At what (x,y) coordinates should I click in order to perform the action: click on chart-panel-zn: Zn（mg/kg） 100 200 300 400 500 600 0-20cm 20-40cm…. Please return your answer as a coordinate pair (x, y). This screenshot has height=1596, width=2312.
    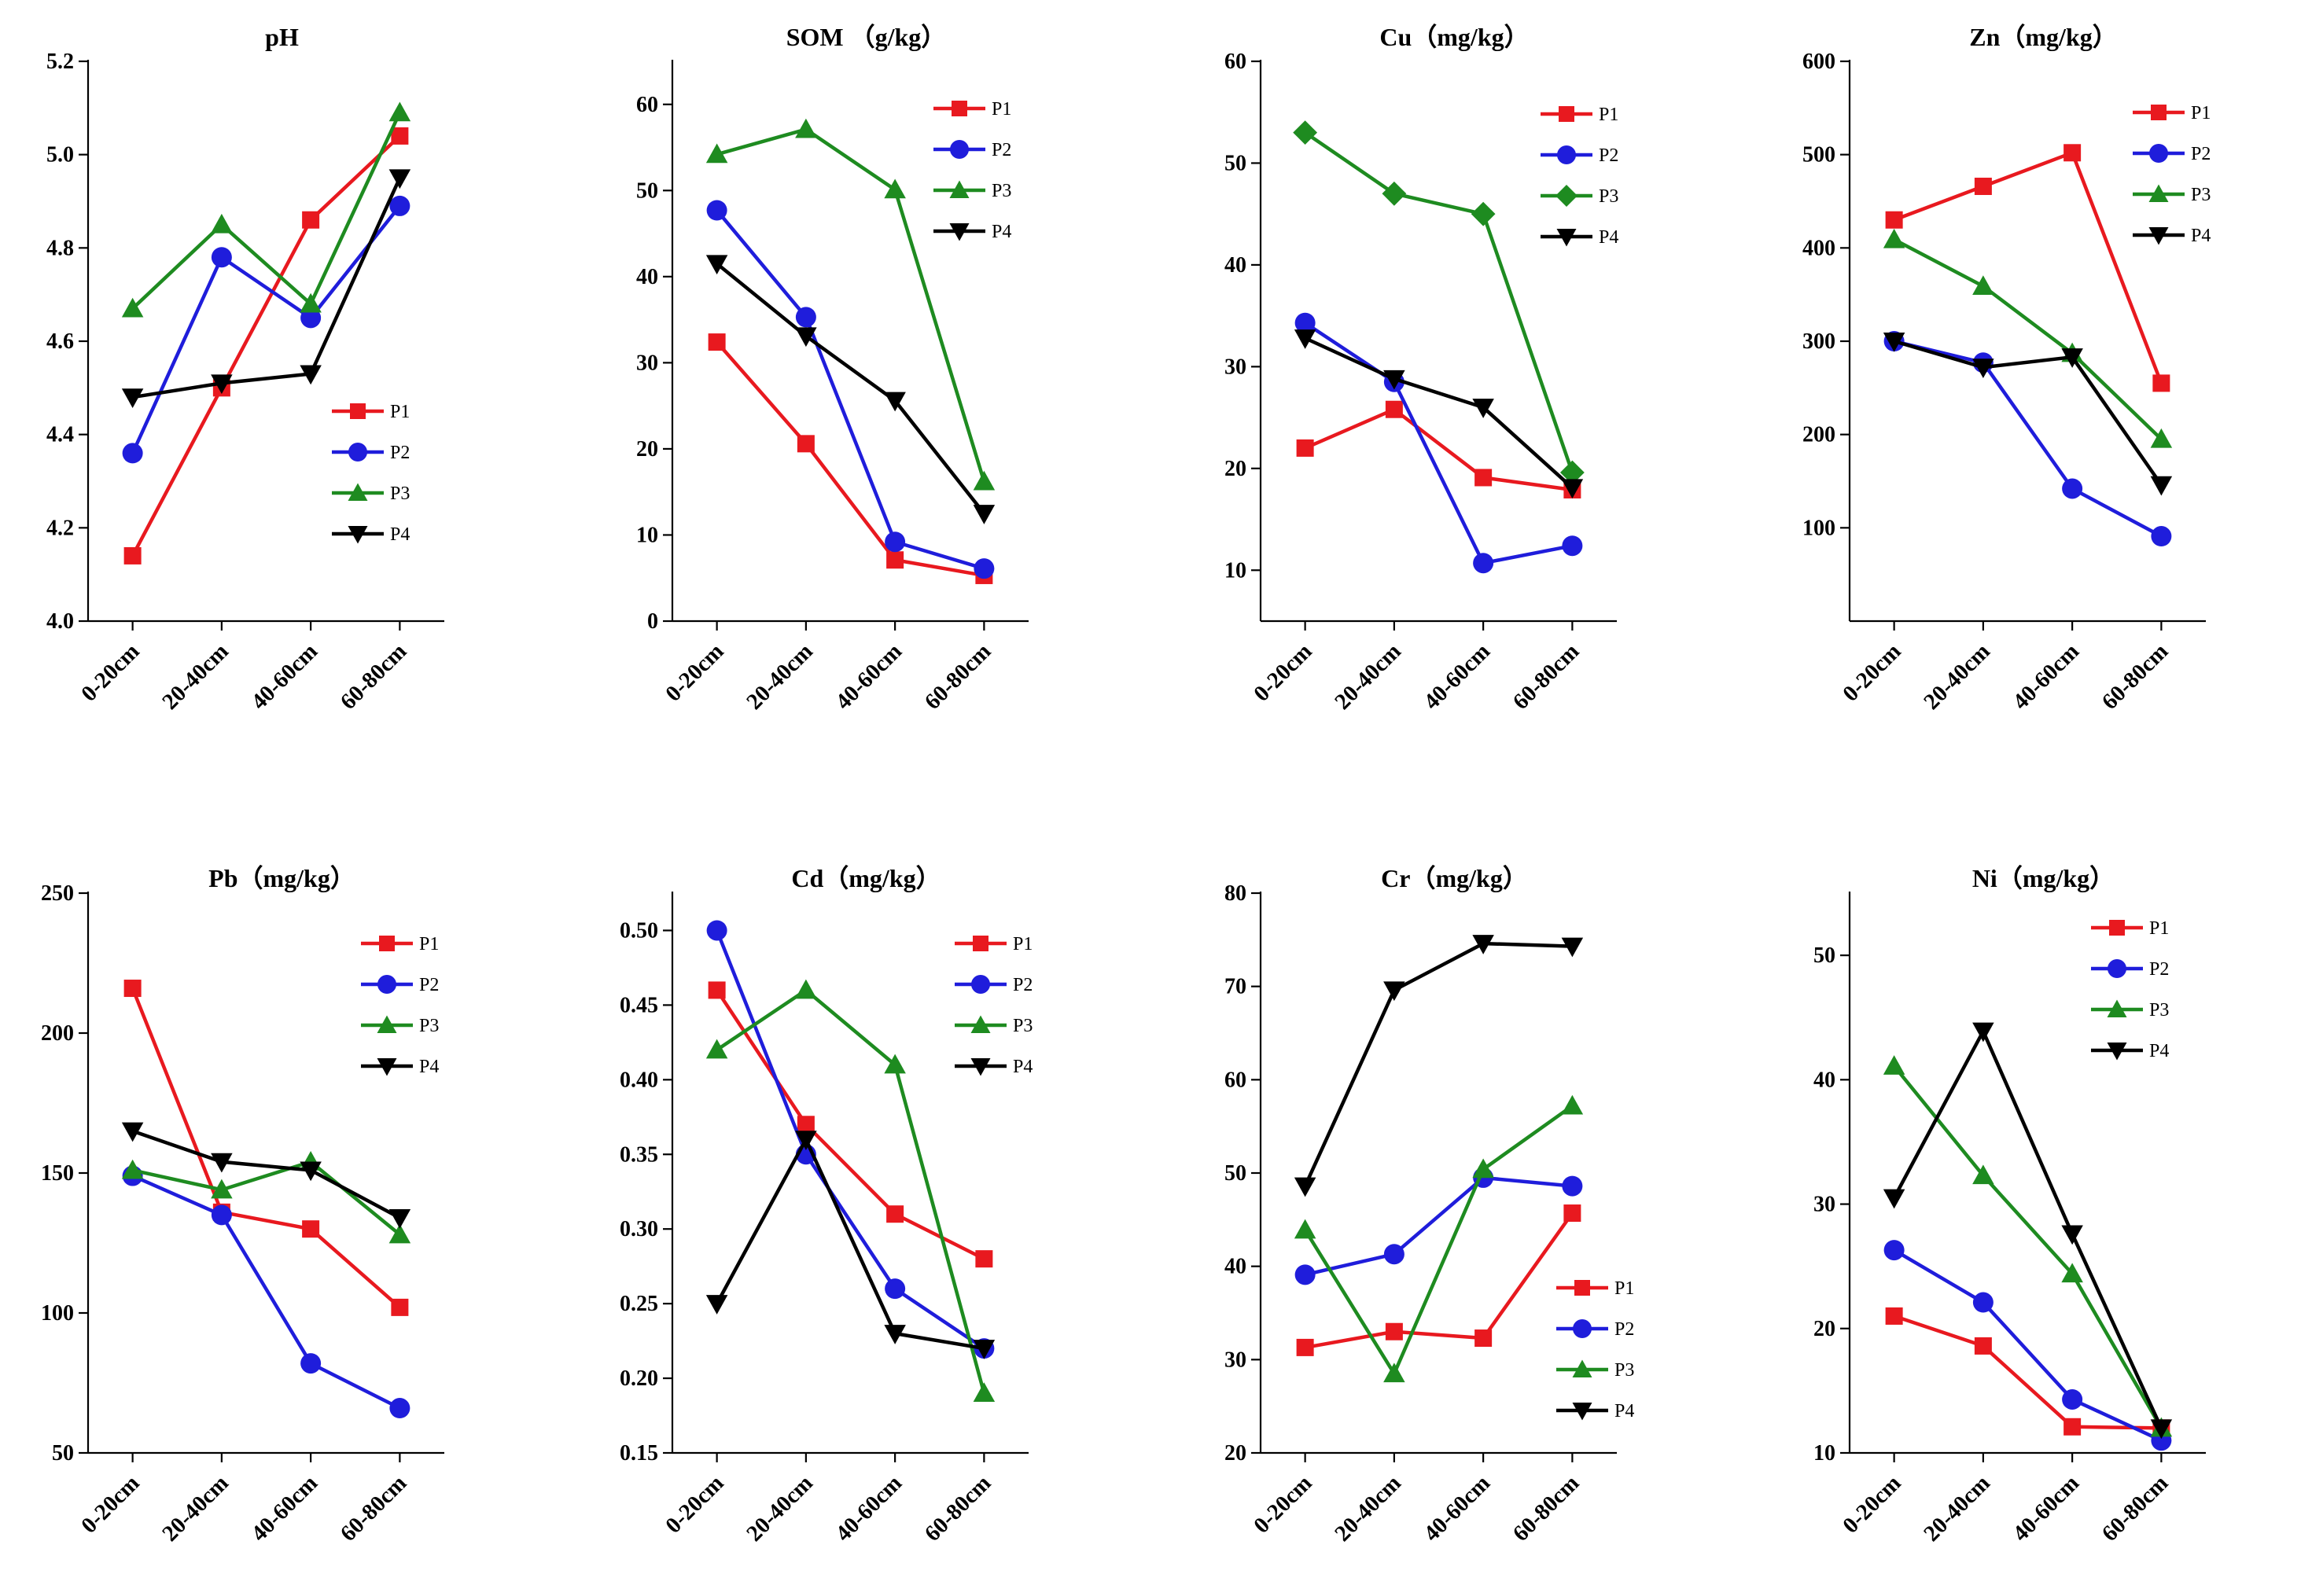
    Looking at the image, I should click on (2007, 369).